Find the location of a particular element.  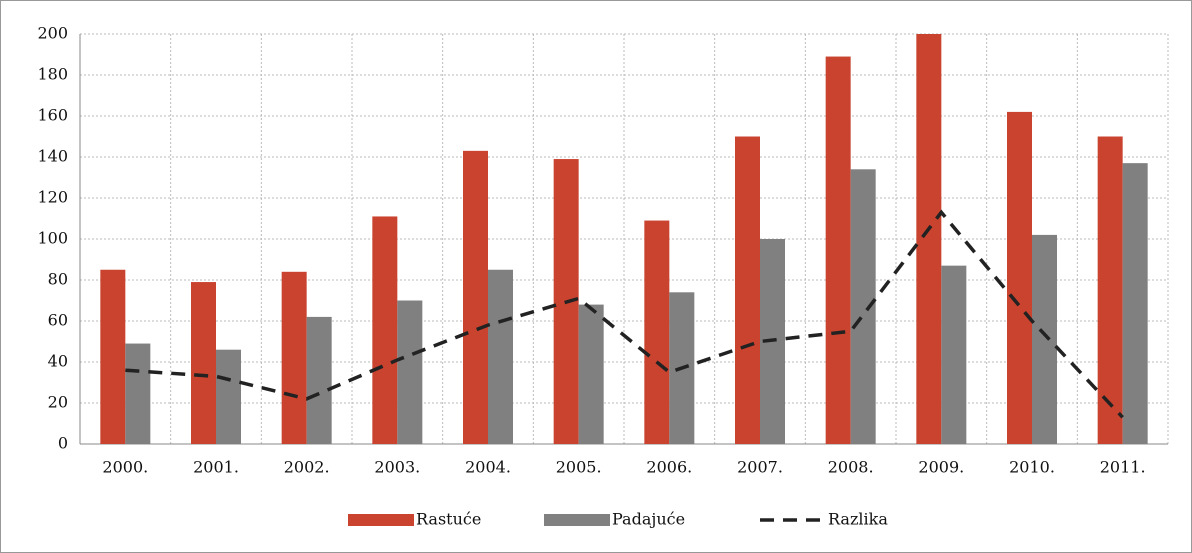

y-tick-label: 180 is located at coordinates (52, 74).